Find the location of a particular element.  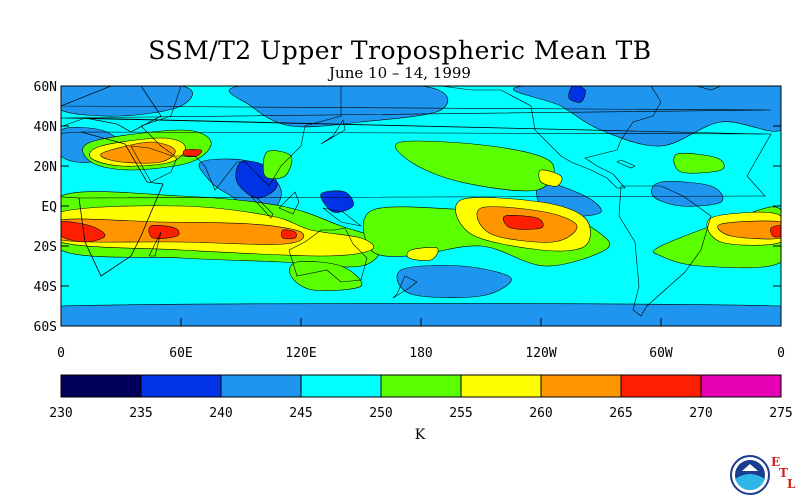

x-tick-label: 180 is located at coordinates (420, 353).